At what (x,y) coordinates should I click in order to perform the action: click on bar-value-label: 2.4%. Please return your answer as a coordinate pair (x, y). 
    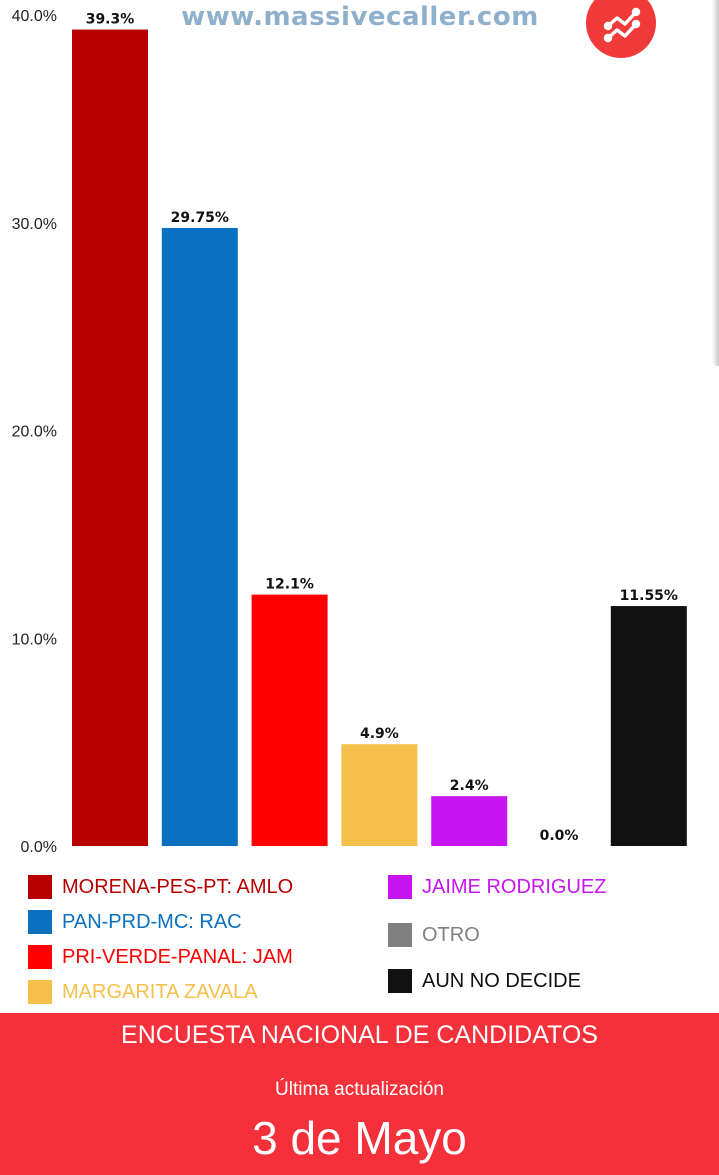
    Looking at the image, I should click on (469, 786).